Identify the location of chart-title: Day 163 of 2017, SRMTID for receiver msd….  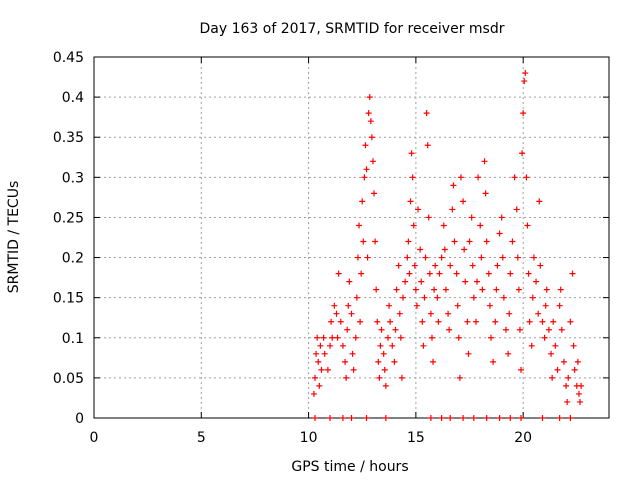
(352, 29).